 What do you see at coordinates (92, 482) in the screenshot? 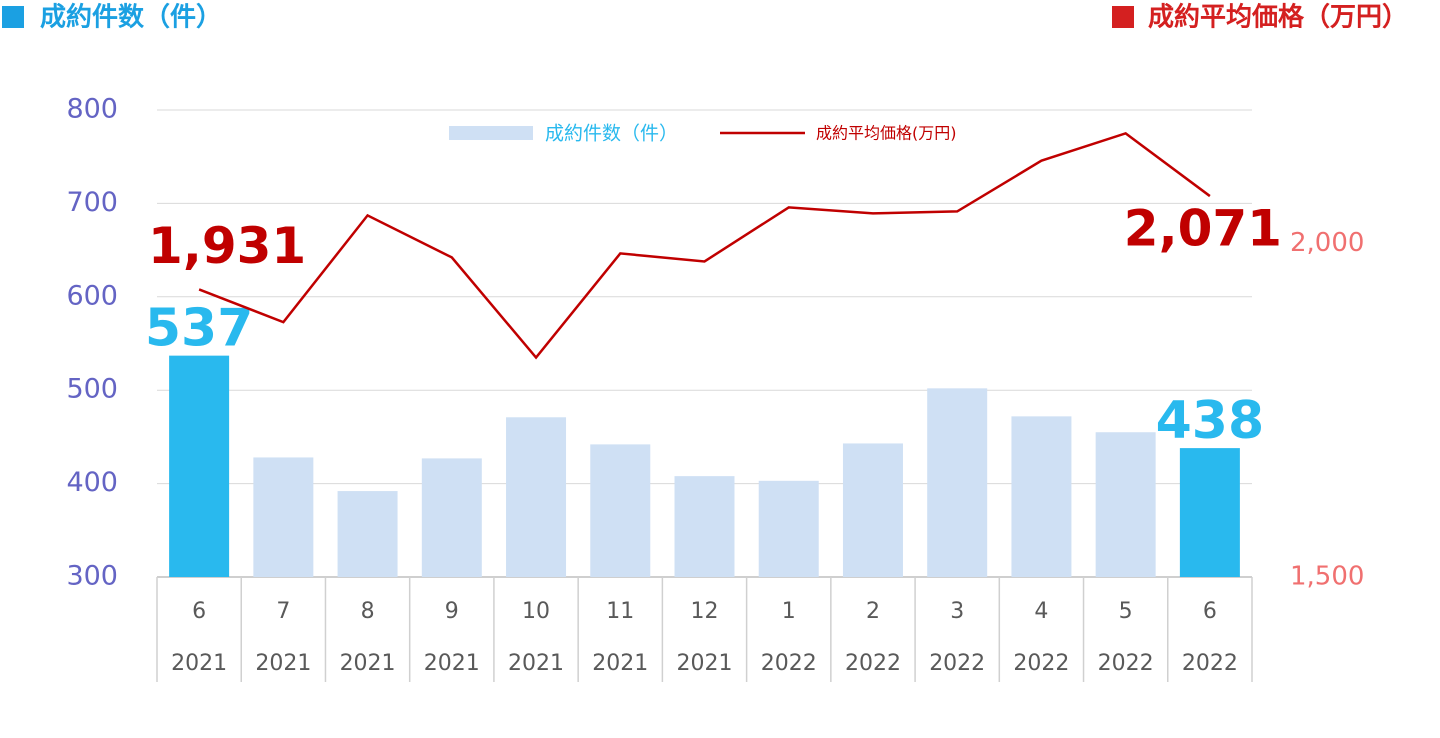
I see `y-tick-label: 400` at bounding box center [92, 482].